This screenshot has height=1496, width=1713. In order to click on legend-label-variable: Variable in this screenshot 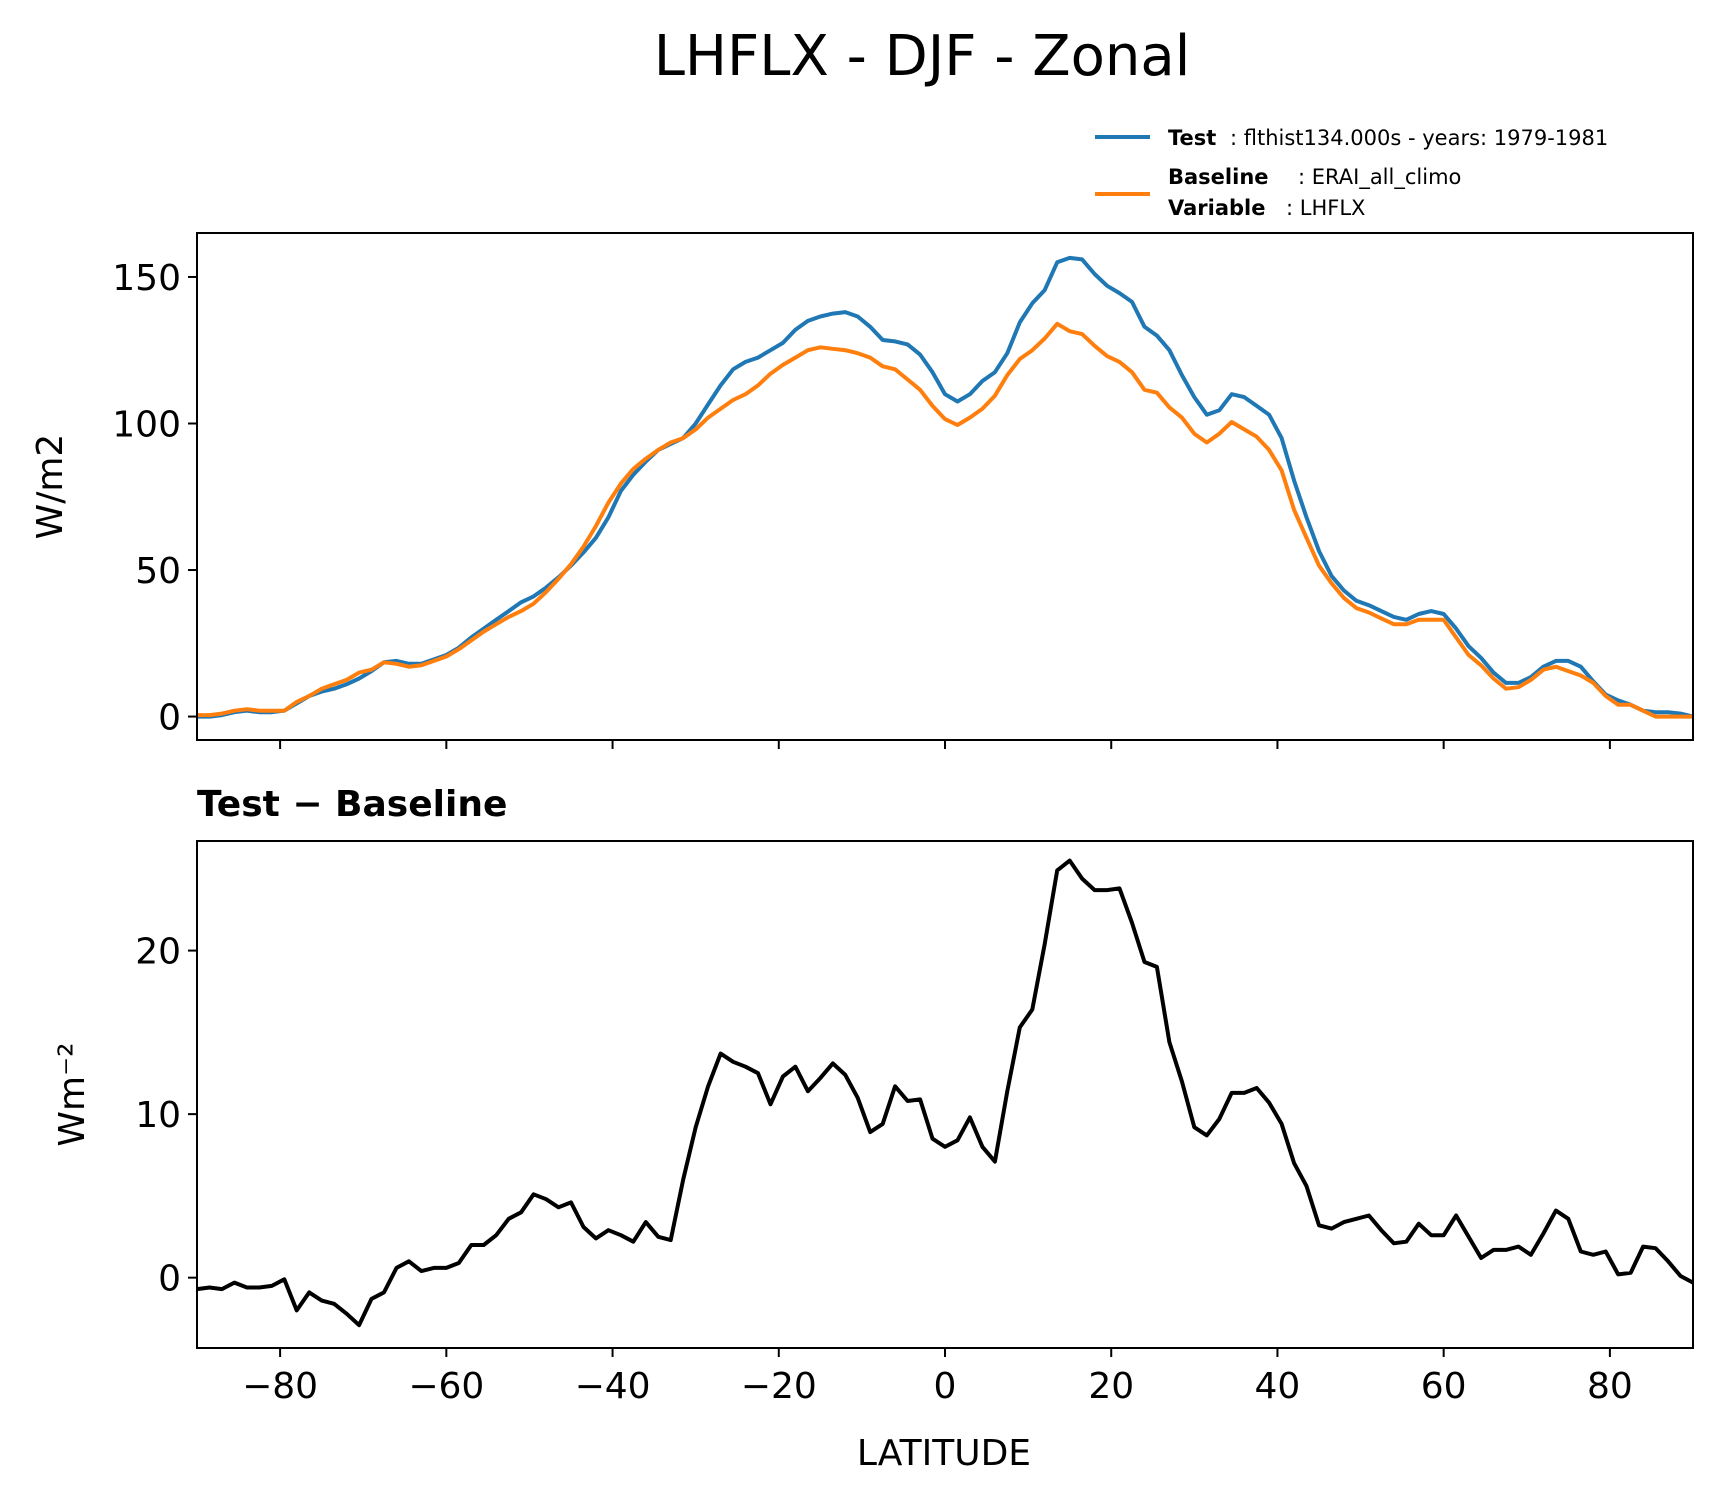, I will do `click(1216, 208)`.